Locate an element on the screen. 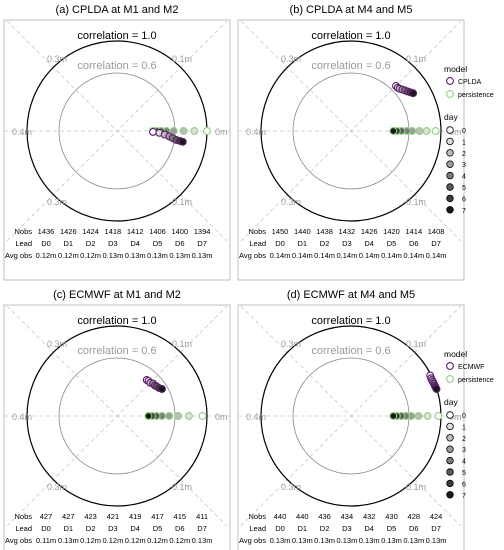 Image resolution: width=504 pixels, height=550 pixels. nobs-cell: 428 is located at coordinates (414, 516).